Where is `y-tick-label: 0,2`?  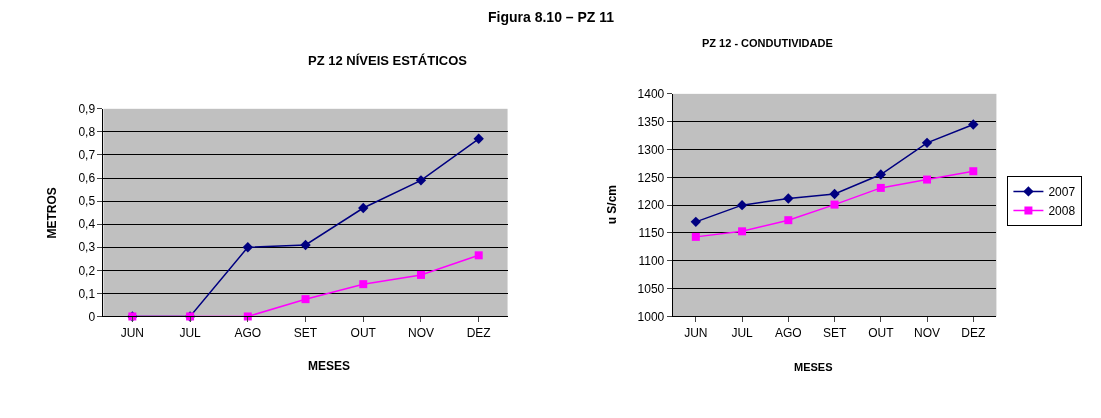 y-tick-label: 0,2 is located at coordinates (87, 270).